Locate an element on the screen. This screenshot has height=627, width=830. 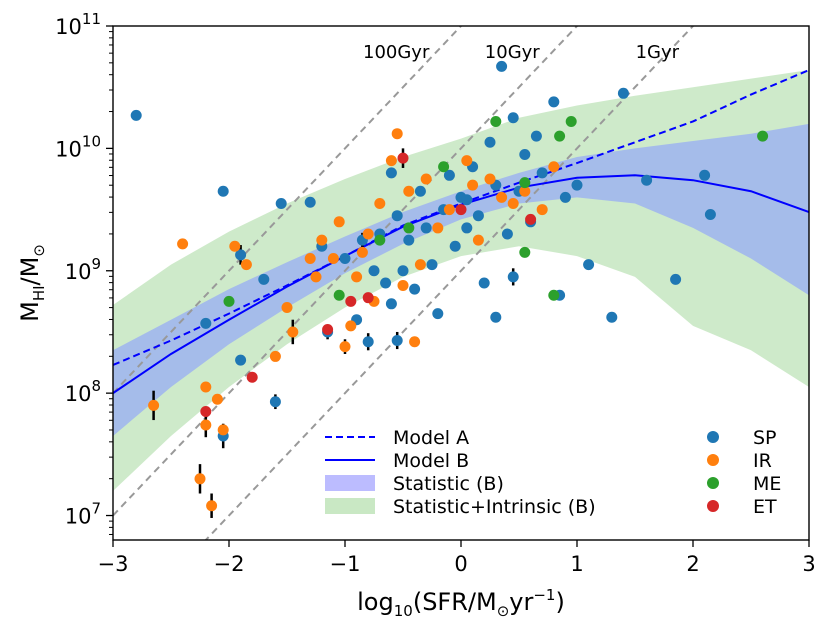
legend-marker-label: ME is located at coordinates (767, 484).